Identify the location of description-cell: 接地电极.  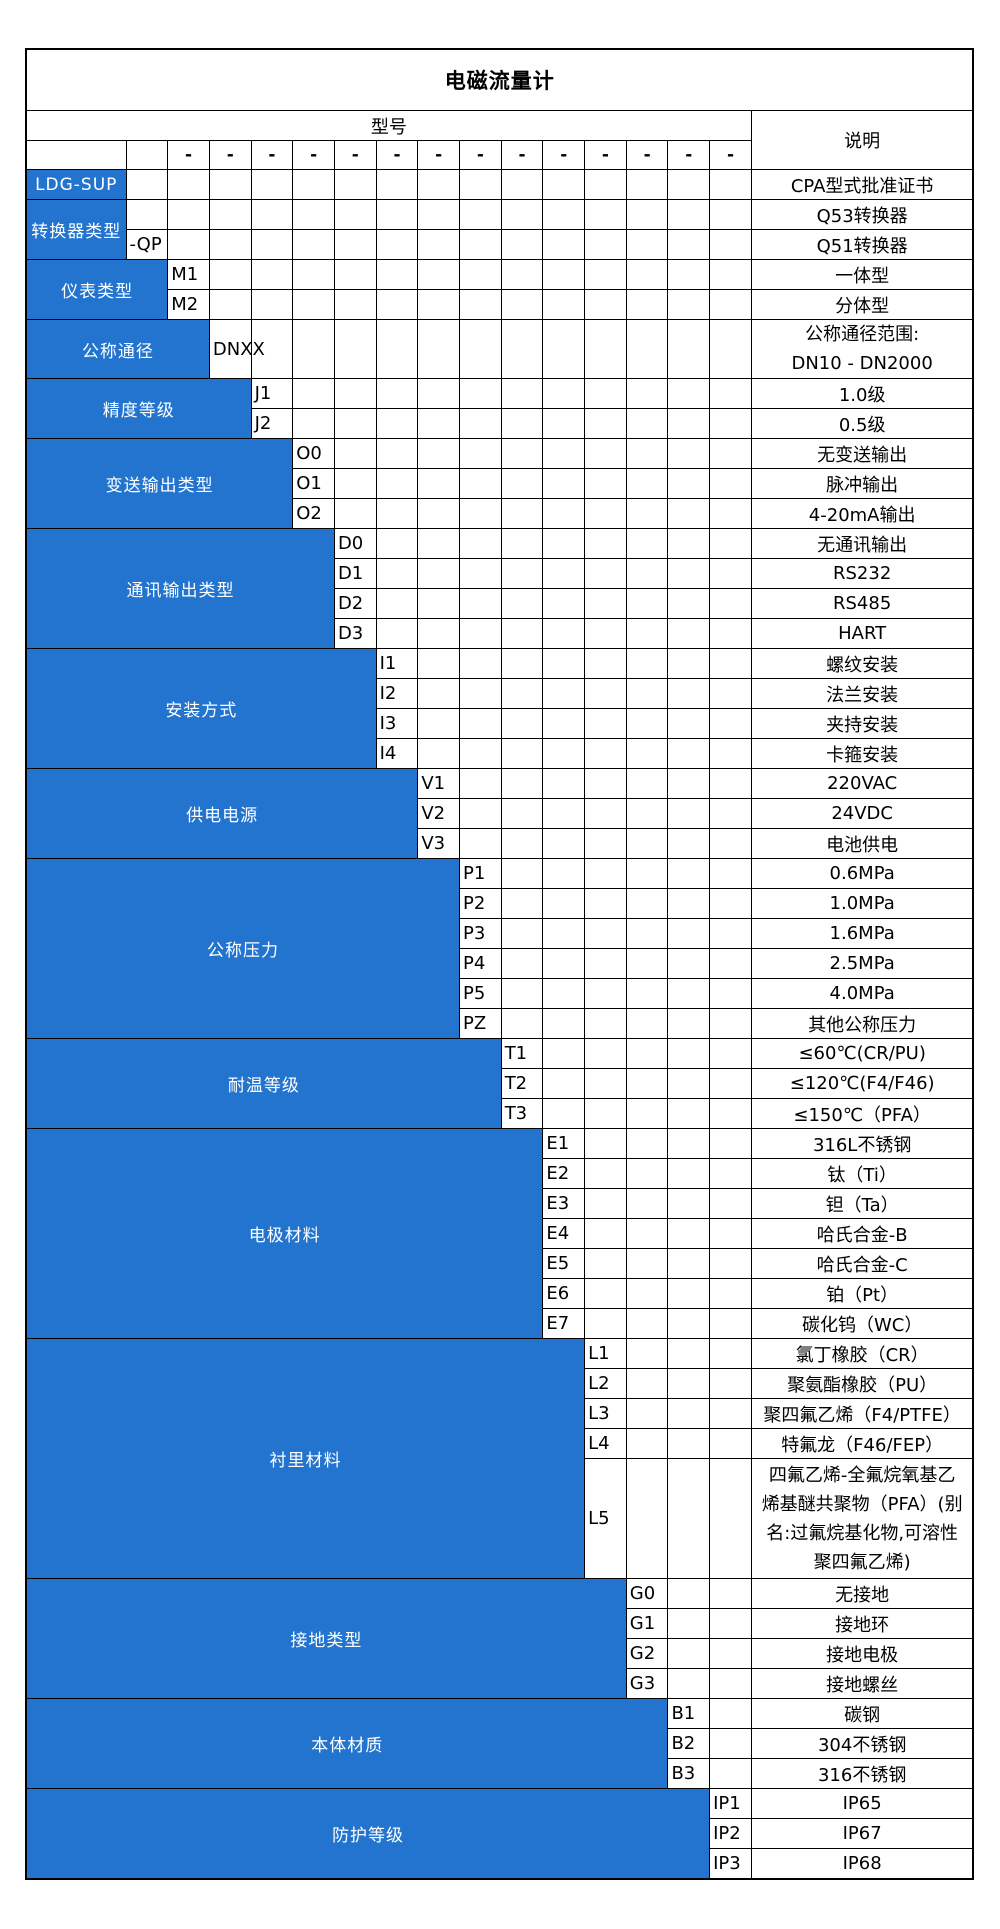
(862, 1653).